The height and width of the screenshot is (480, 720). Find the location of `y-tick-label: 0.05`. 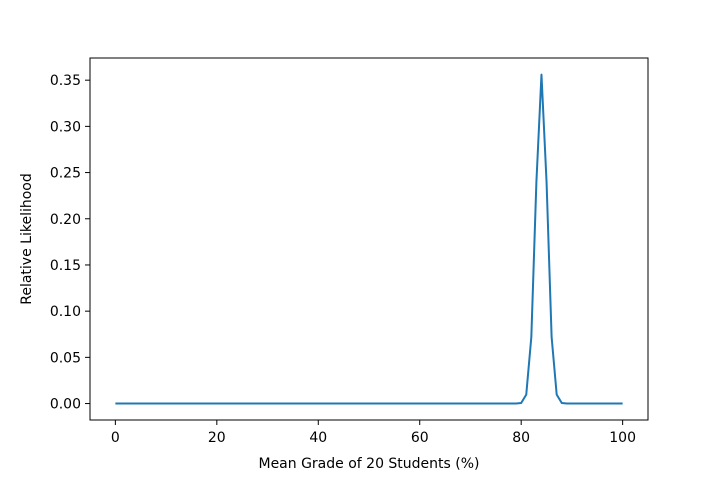

y-tick-label: 0.05 is located at coordinates (65, 358).